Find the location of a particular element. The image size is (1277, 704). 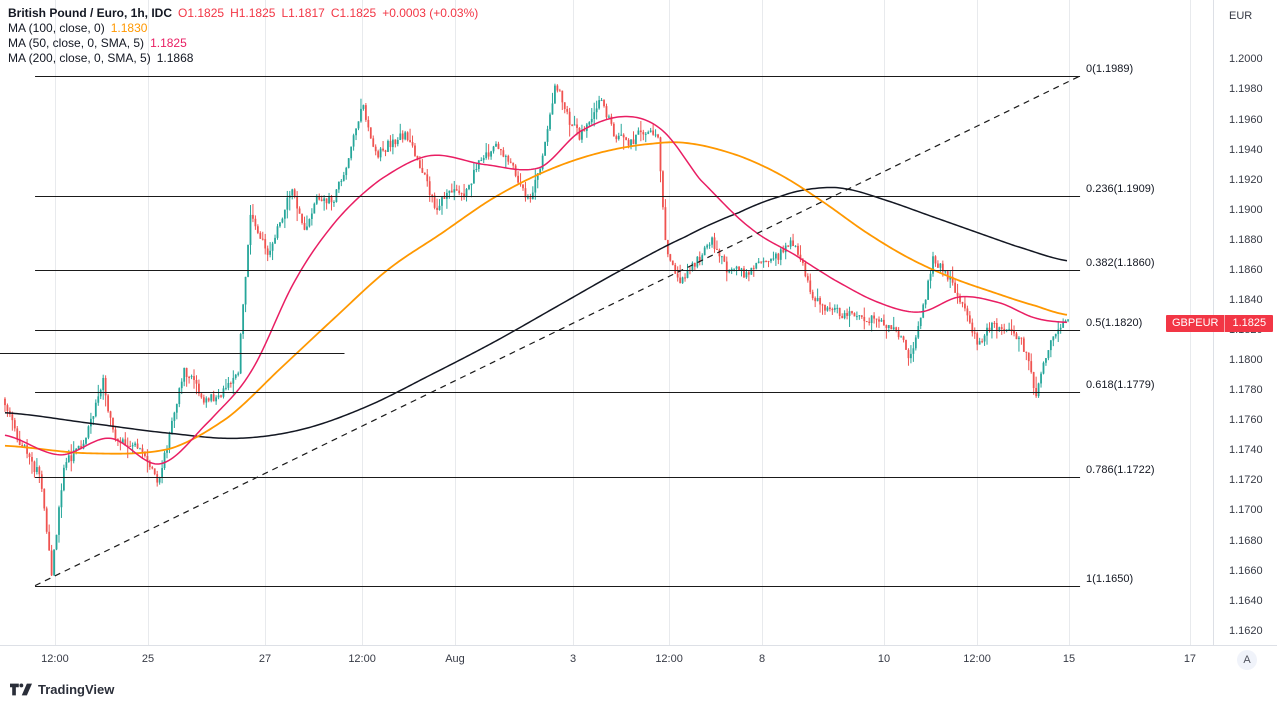

price-tick: 1.1900 is located at coordinates (1246, 209).